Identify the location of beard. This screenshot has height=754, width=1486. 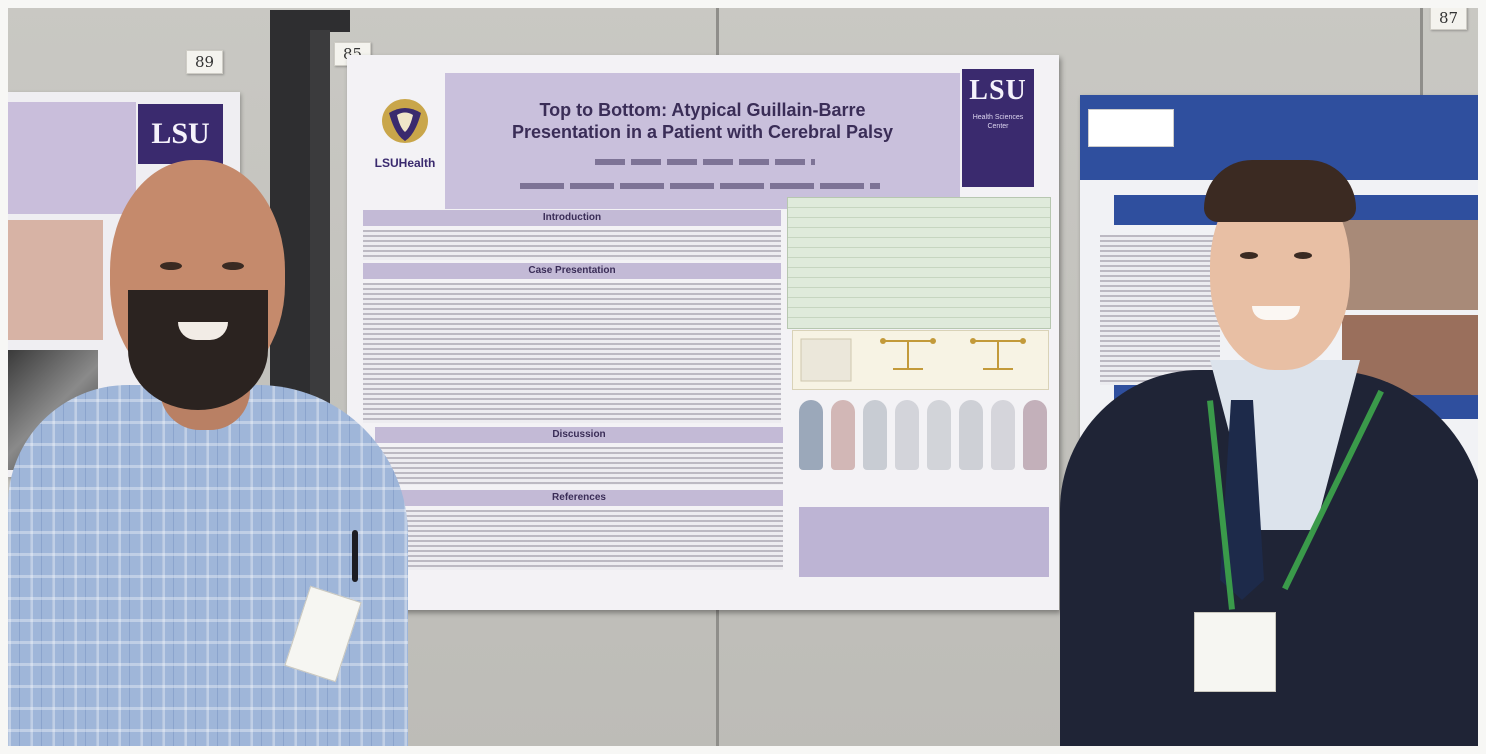
(198, 350).